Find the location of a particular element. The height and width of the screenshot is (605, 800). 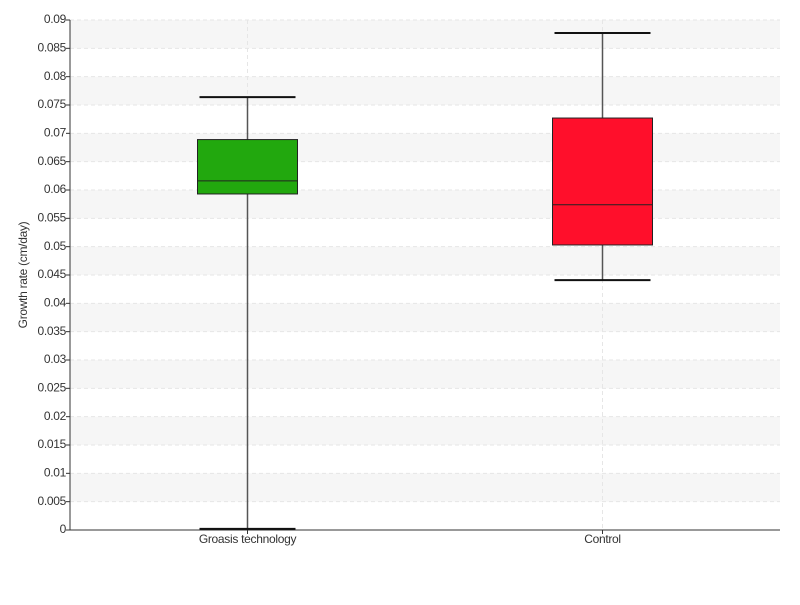

y-tick-label: 0.045 is located at coordinates (51, 274).